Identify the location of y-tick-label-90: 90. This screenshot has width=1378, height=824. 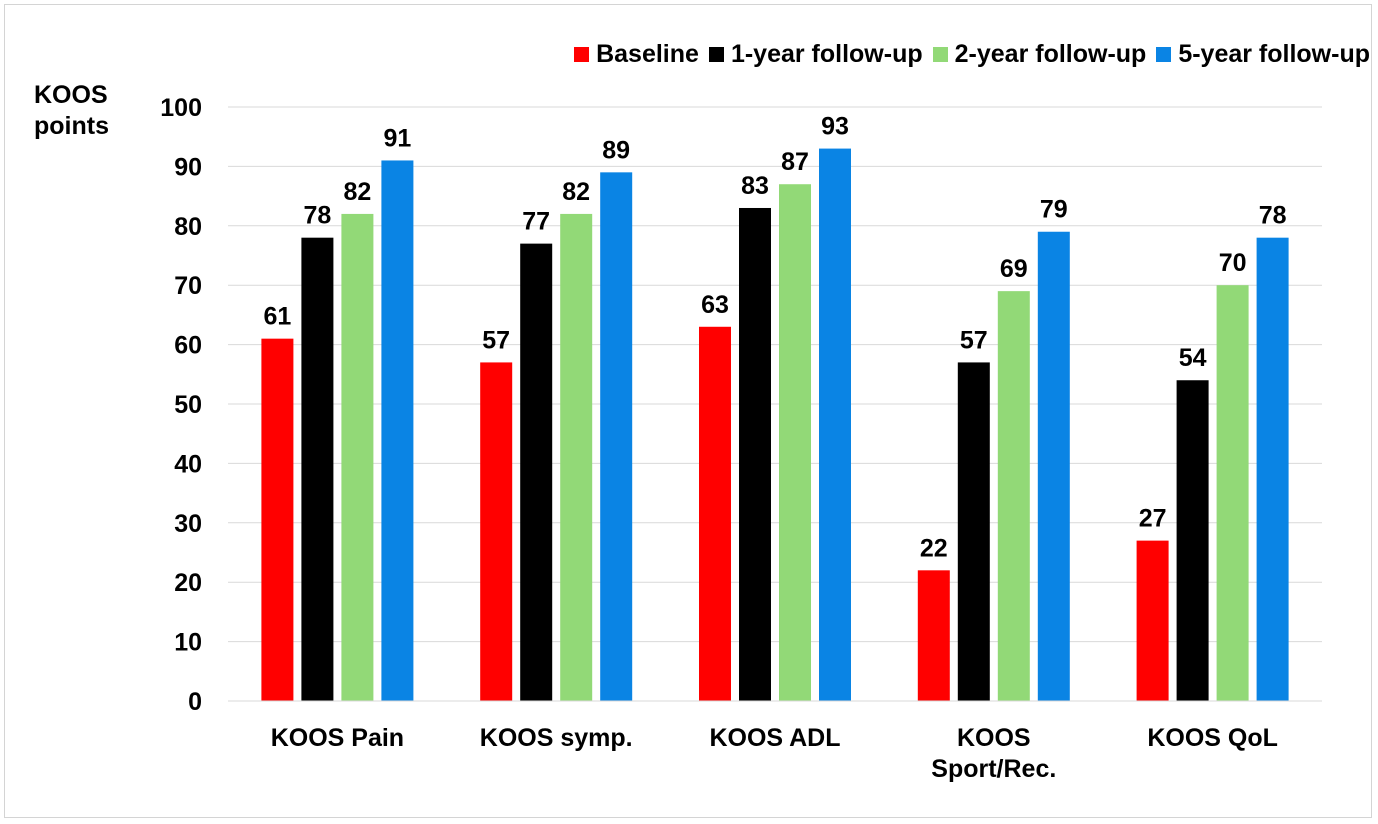
(188, 167).